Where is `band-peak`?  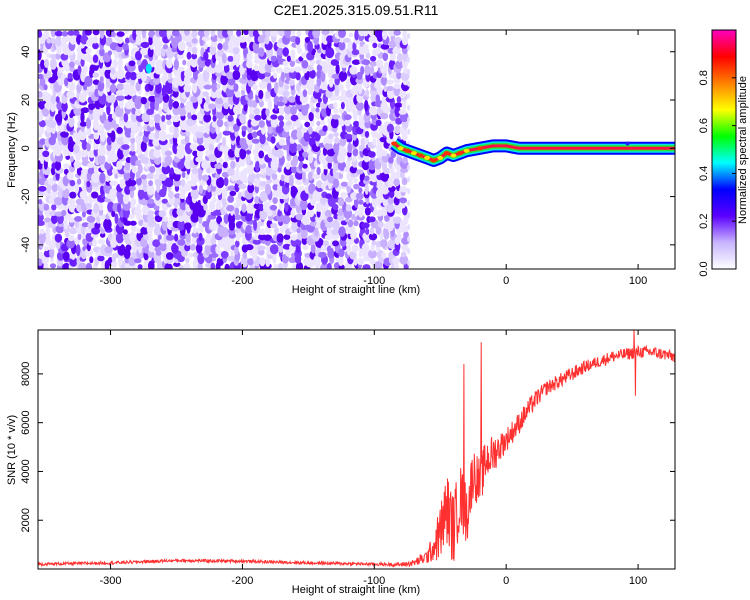 band-peak is located at coordinates (440, 157).